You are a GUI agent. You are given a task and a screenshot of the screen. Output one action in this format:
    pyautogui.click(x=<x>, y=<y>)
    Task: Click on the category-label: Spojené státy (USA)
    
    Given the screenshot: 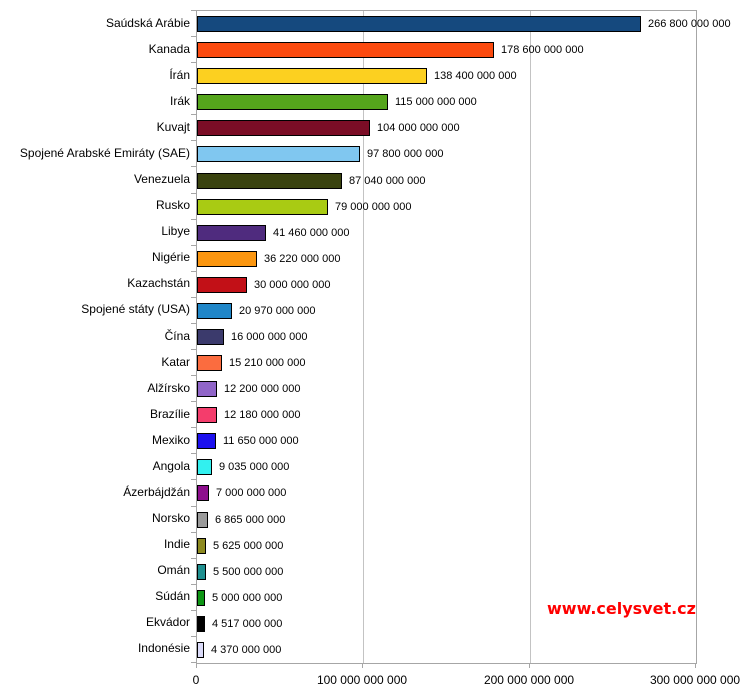 What is the action you would take?
    pyautogui.click(x=135, y=309)
    